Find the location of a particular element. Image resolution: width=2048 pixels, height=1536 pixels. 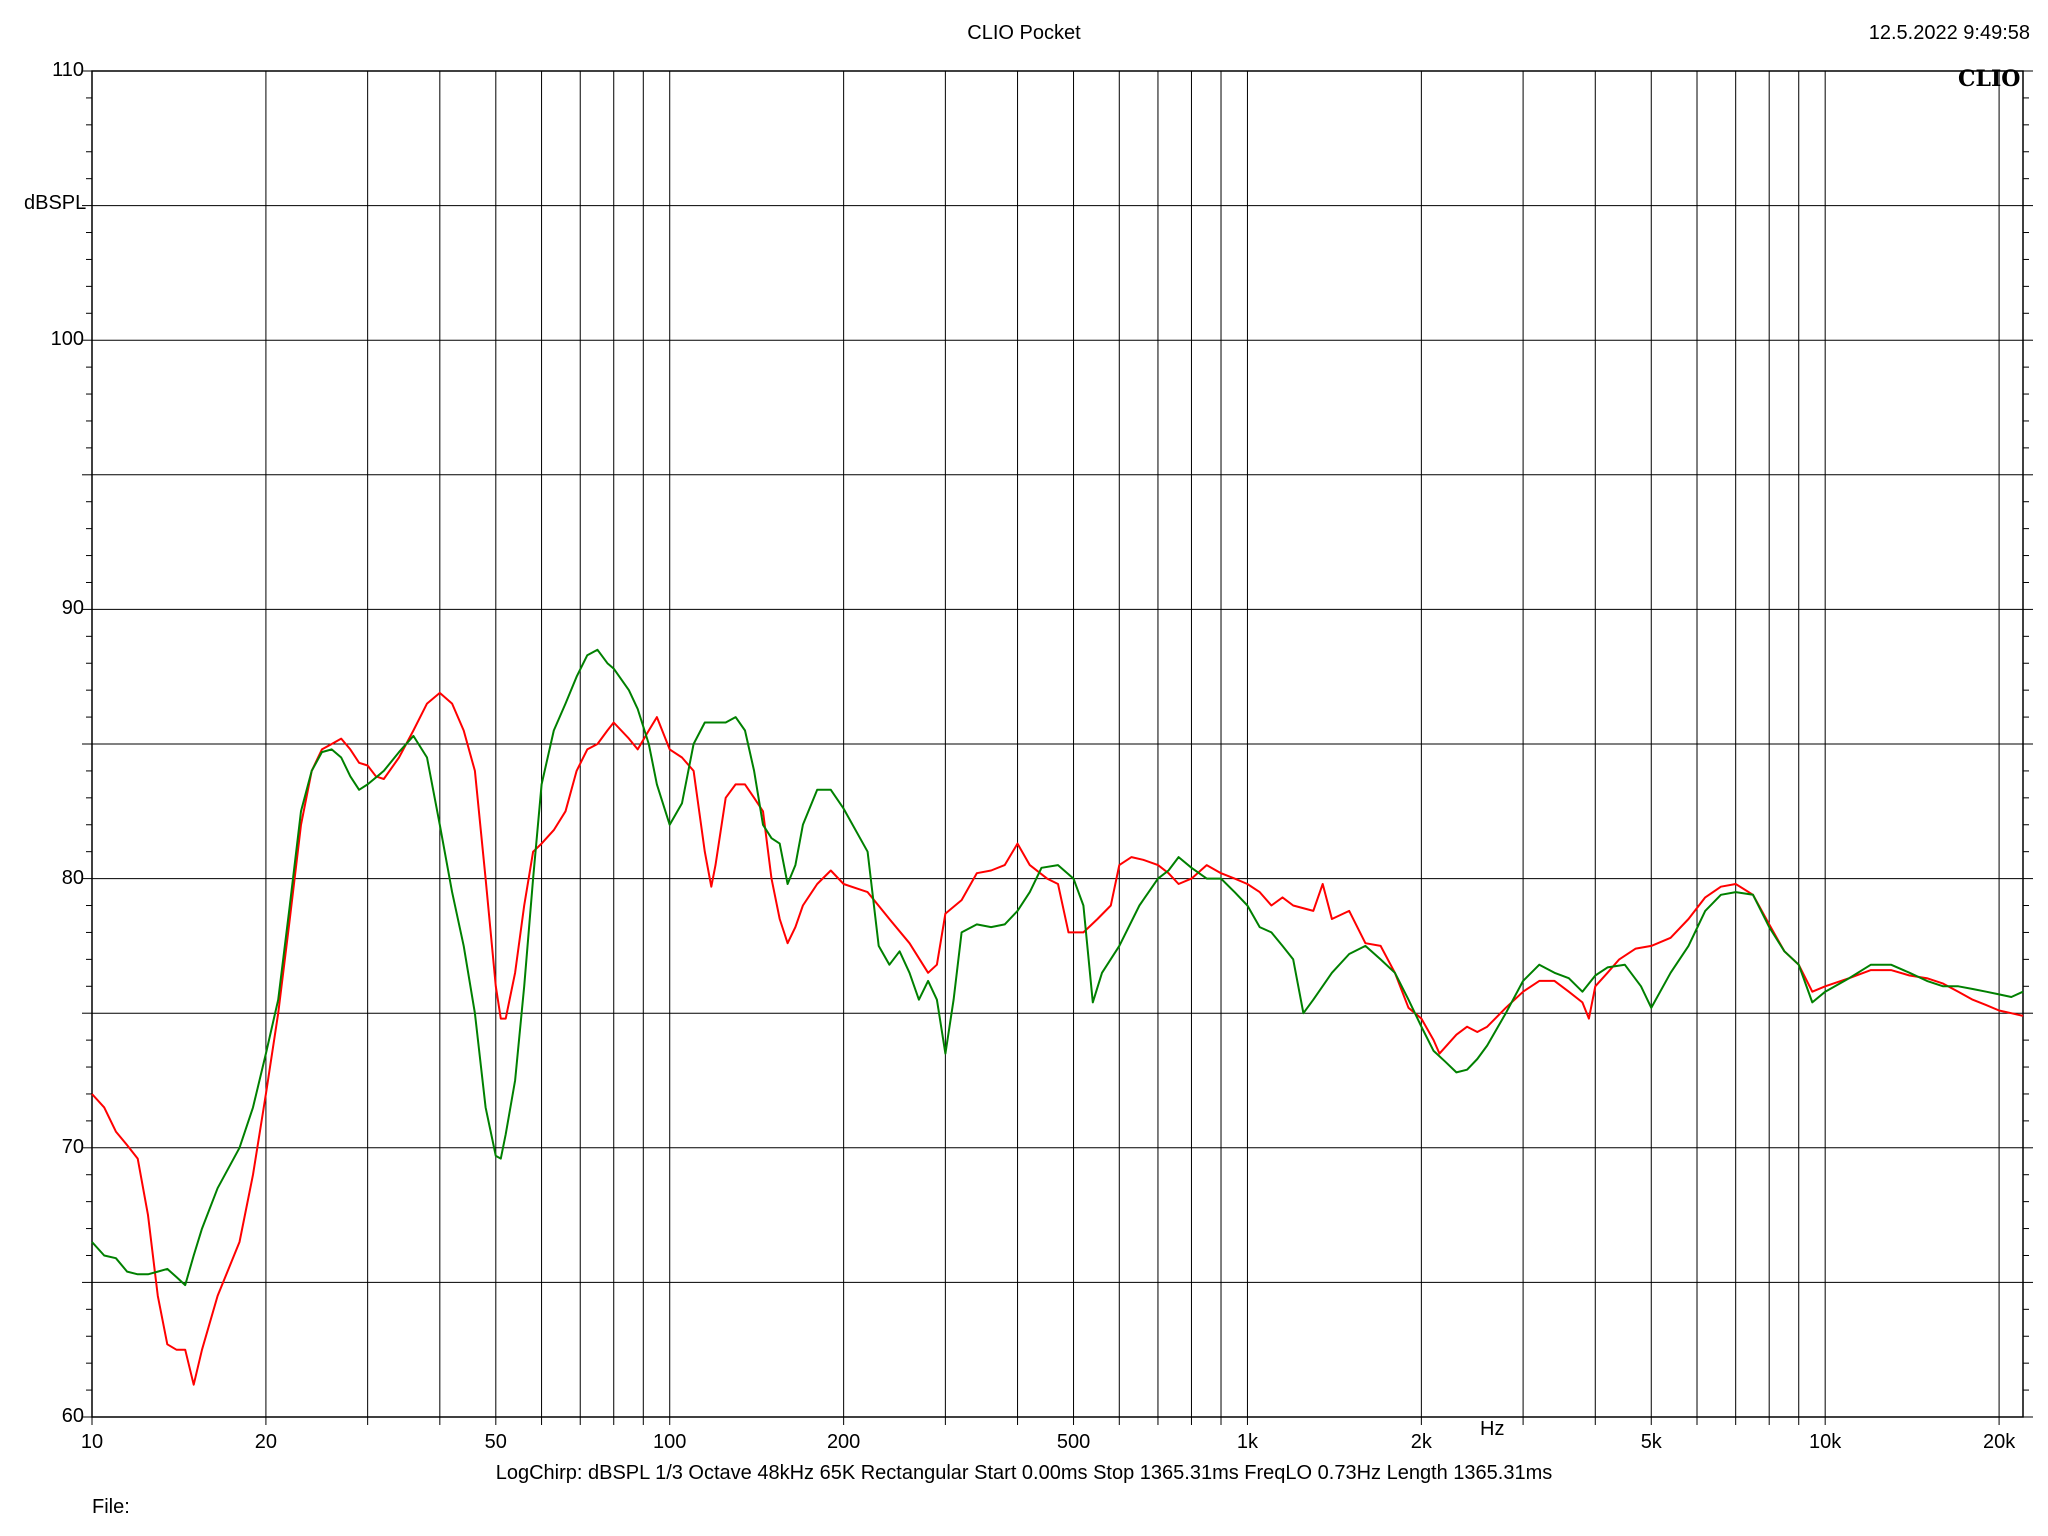

x-tick-label: 20k is located at coordinates (1999, 1442).